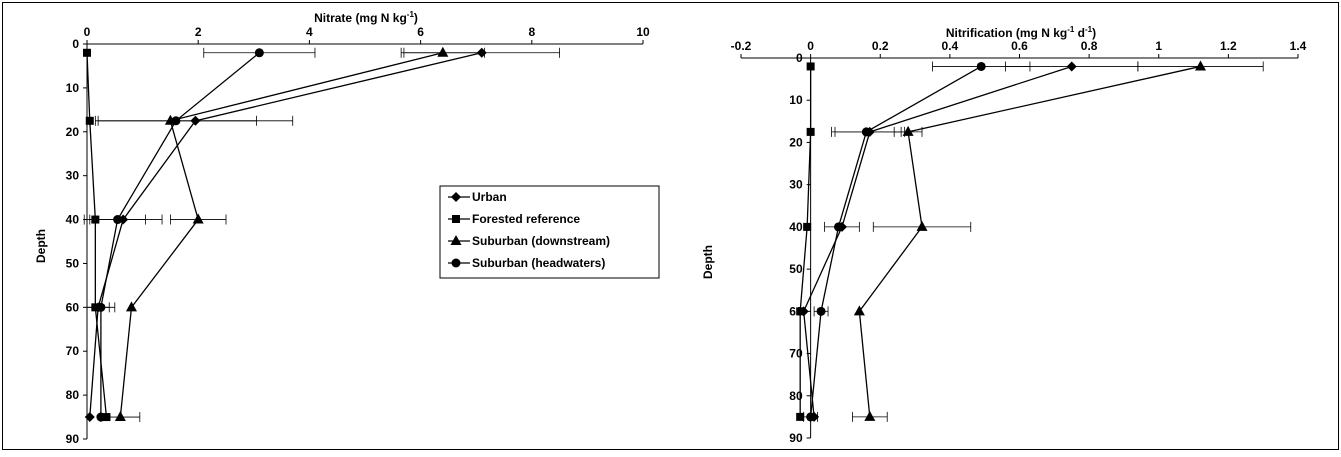  I want to click on nitrification-x-tick-label: 0, so click(810, 46).